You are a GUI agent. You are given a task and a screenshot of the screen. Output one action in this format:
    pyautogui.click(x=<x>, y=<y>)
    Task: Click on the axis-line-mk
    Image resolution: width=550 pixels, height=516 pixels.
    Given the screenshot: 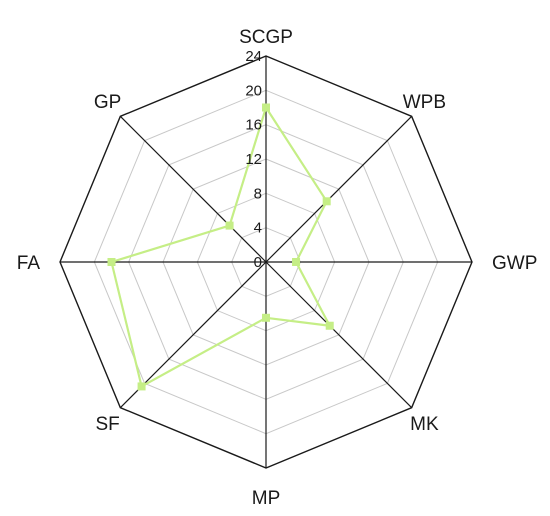 What is the action you would take?
    pyautogui.click(x=339, y=335)
    